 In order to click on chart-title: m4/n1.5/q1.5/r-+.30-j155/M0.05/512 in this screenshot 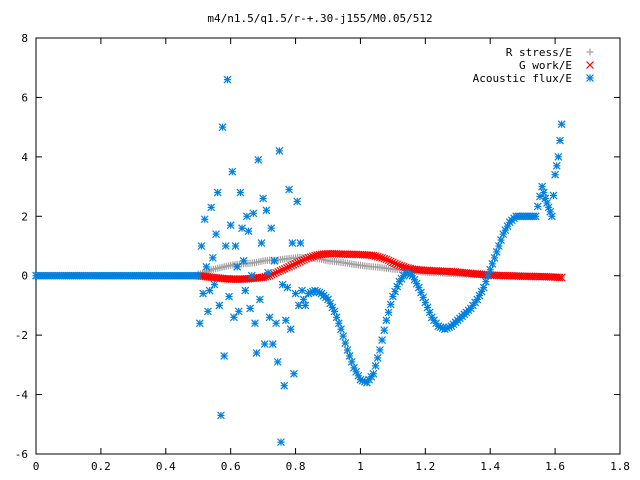, I will do `click(319, 18)`.